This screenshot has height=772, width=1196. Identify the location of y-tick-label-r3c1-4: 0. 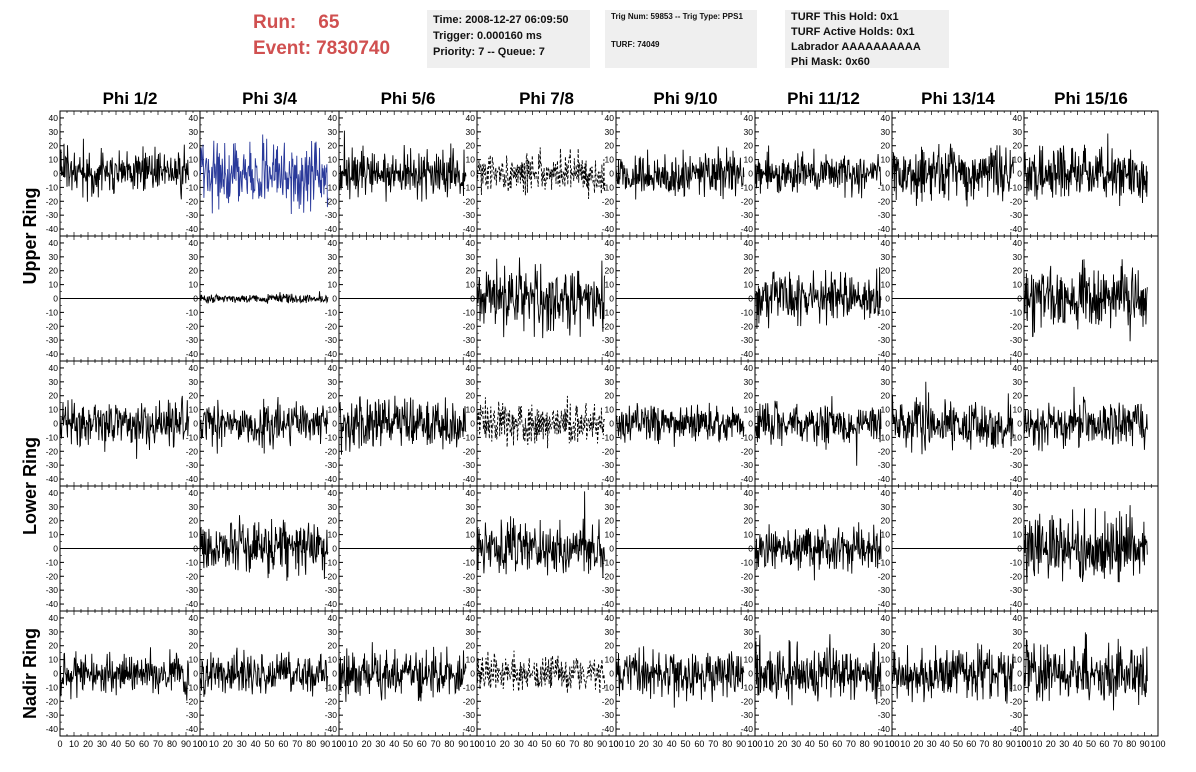
(195, 549).